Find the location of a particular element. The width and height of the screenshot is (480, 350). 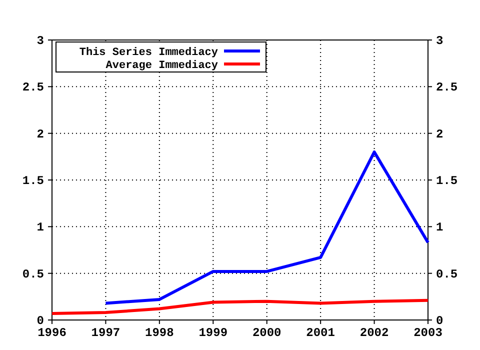

y2-tick-label: 0.5 is located at coordinates (447, 274).